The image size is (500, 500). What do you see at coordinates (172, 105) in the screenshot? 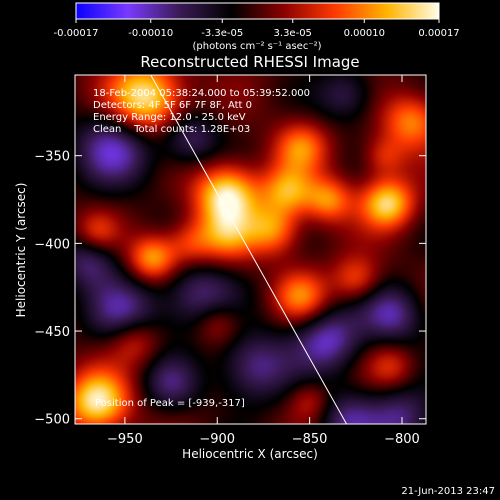
I see `info-line-detectors: Detectors: 4F 5F 6F 7F 8F, Att 0` at bounding box center [172, 105].